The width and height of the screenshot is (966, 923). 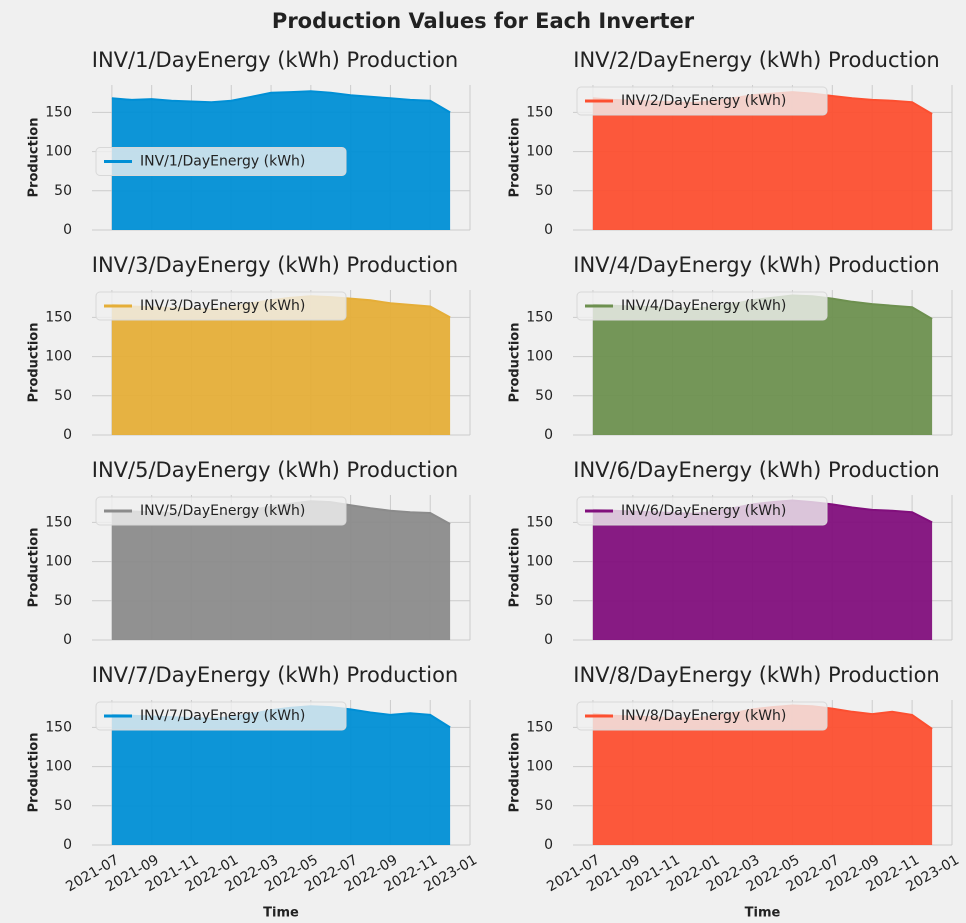 I want to click on subplot-title: INV/1/DayEnergy (kWh) Production, so click(x=275, y=60).